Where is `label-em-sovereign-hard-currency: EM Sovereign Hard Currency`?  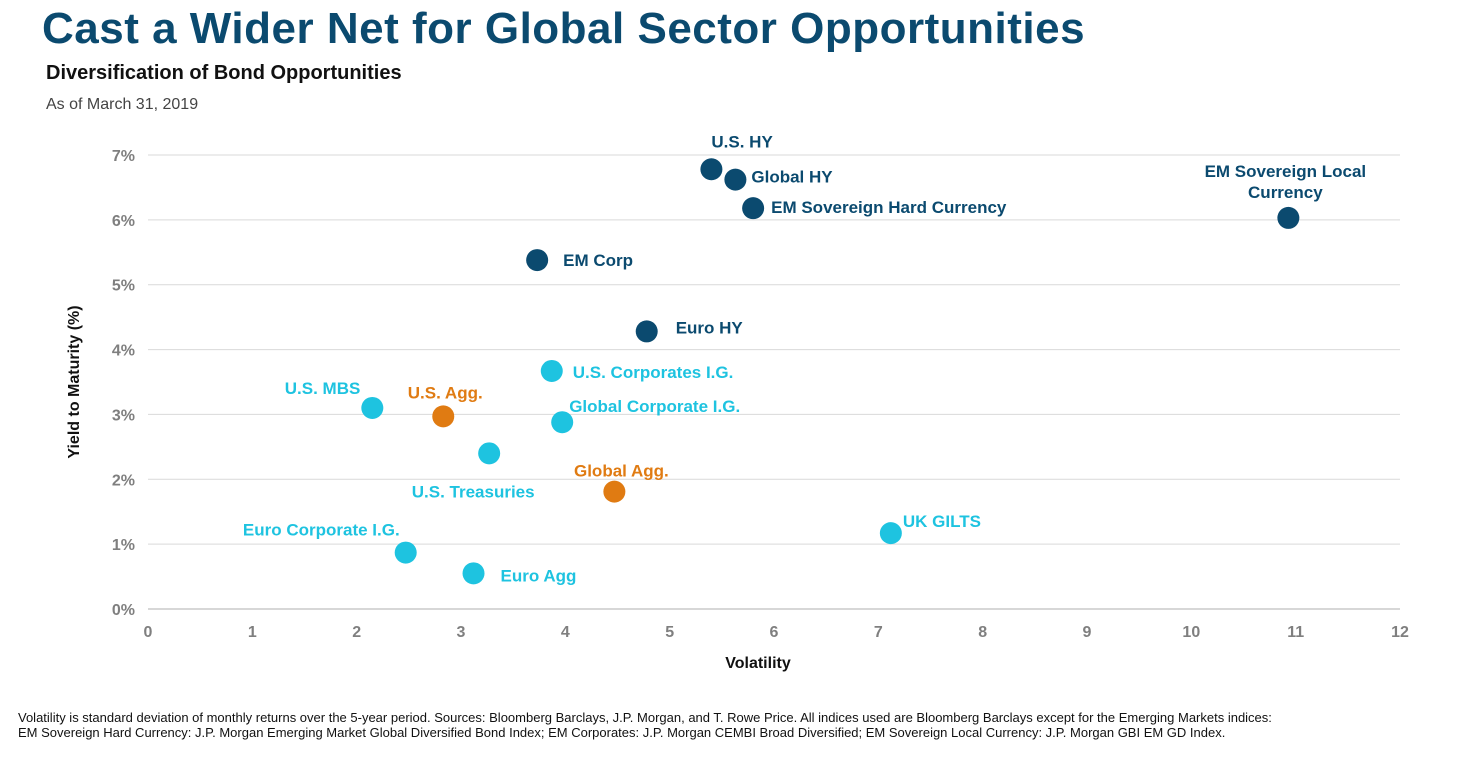 label-em-sovereign-hard-currency: EM Sovereign Hard Currency is located at coordinates (889, 207).